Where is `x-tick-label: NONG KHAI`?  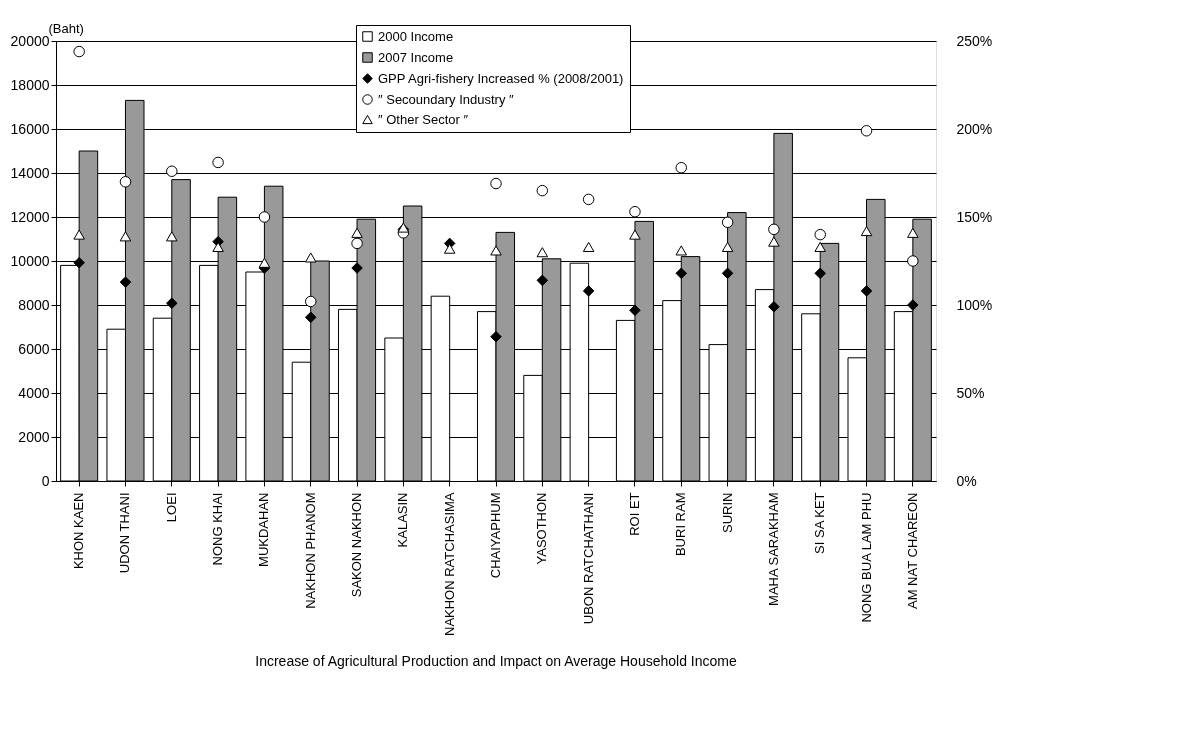
x-tick-label: NONG KHAI is located at coordinates (218, 529).